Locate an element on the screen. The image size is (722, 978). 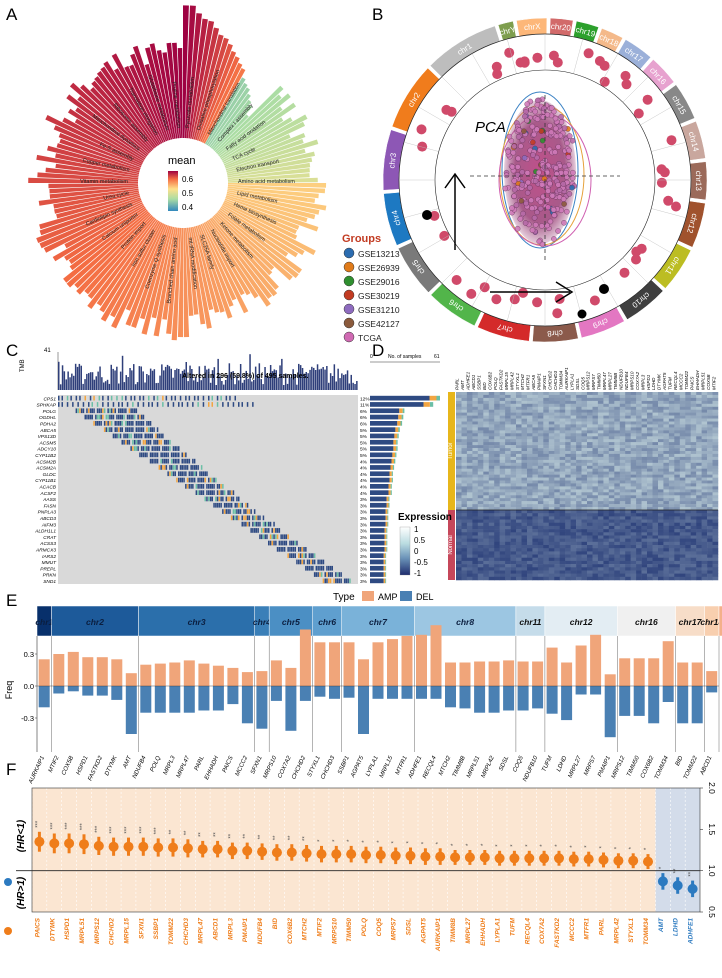
circos-cnv-dot is located at coordinates (676, 206).